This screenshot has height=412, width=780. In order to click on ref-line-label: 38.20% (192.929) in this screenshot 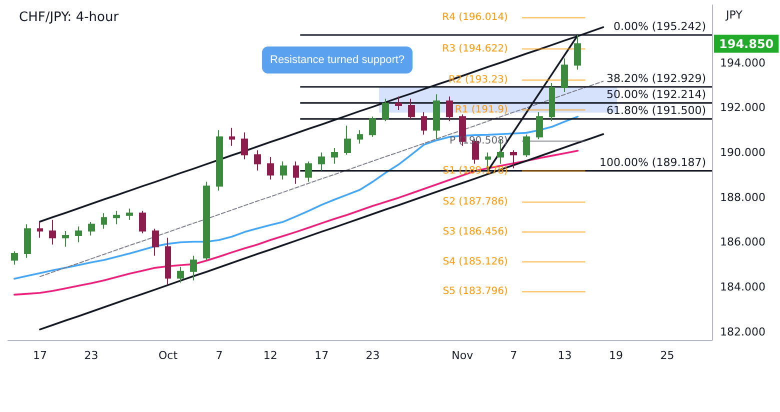, I will do `click(656, 78)`.